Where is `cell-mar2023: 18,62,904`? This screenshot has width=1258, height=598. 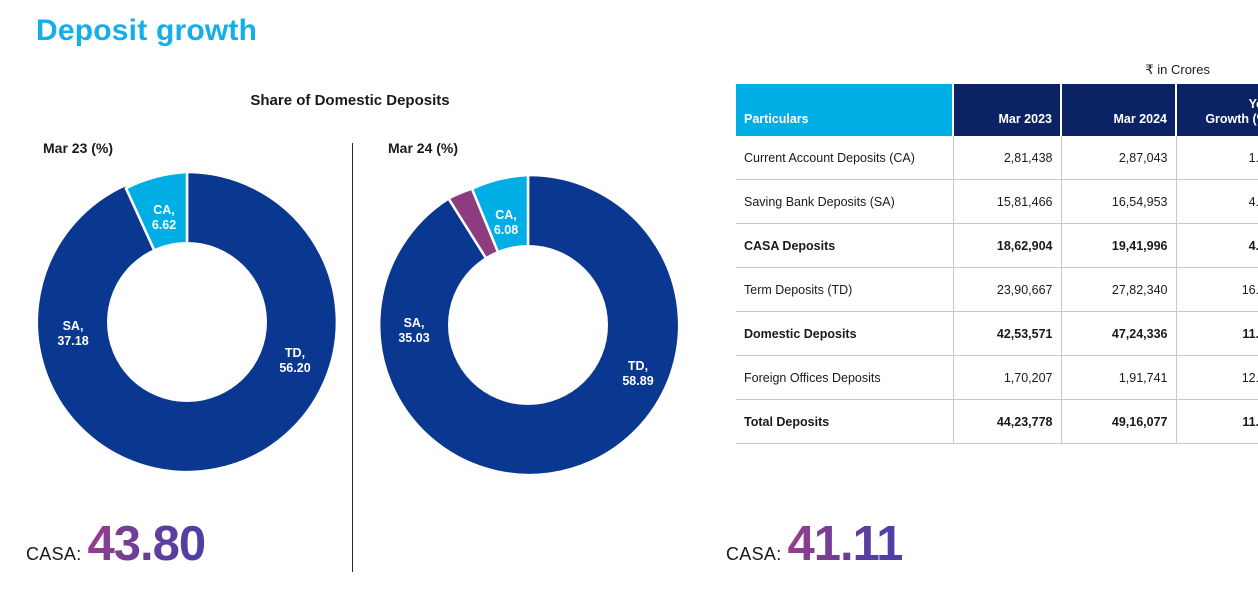 cell-mar2023: 18,62,904 is located at coordinates (1007, 245).